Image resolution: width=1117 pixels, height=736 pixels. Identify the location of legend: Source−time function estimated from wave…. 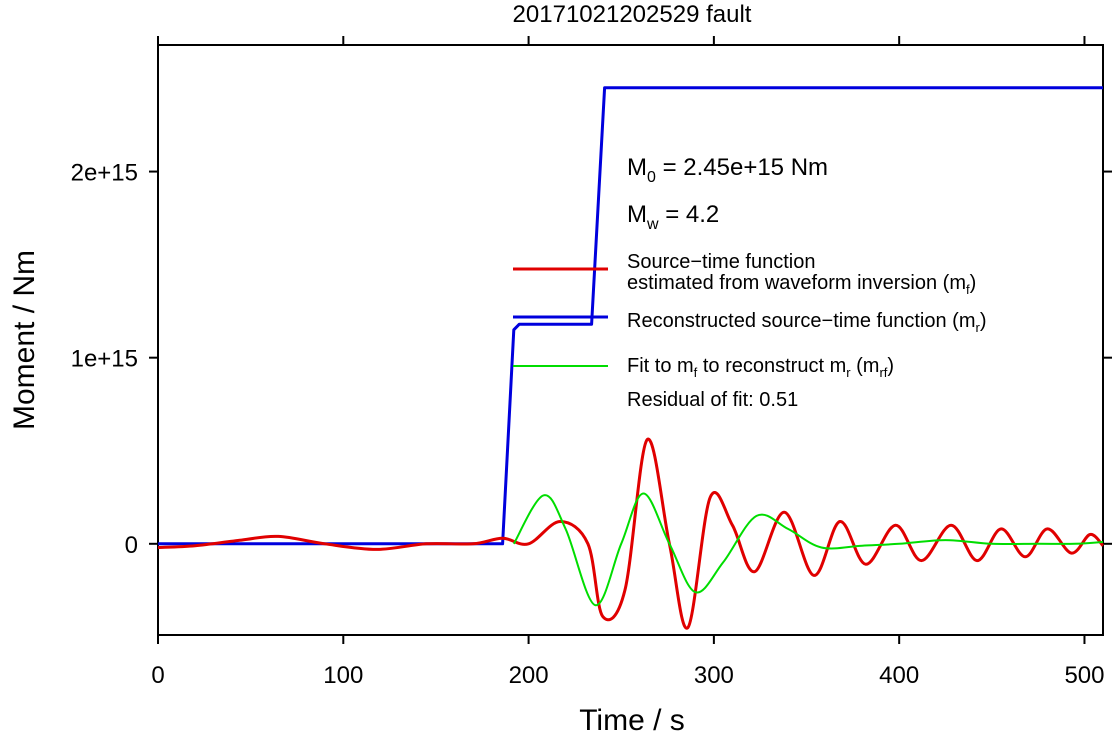
(750, 331).